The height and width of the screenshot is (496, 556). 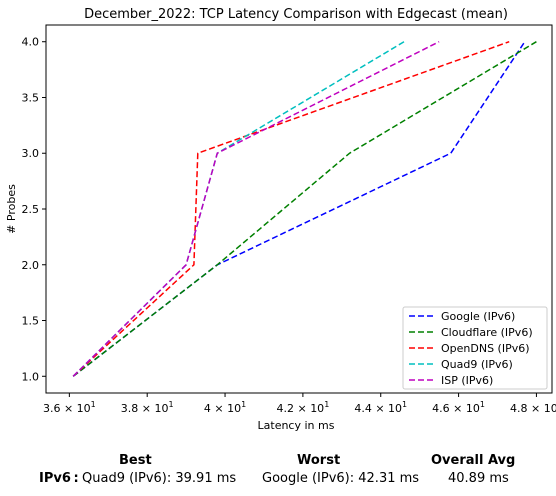 I want to click on legend-frame, so click(x=475, y=348).